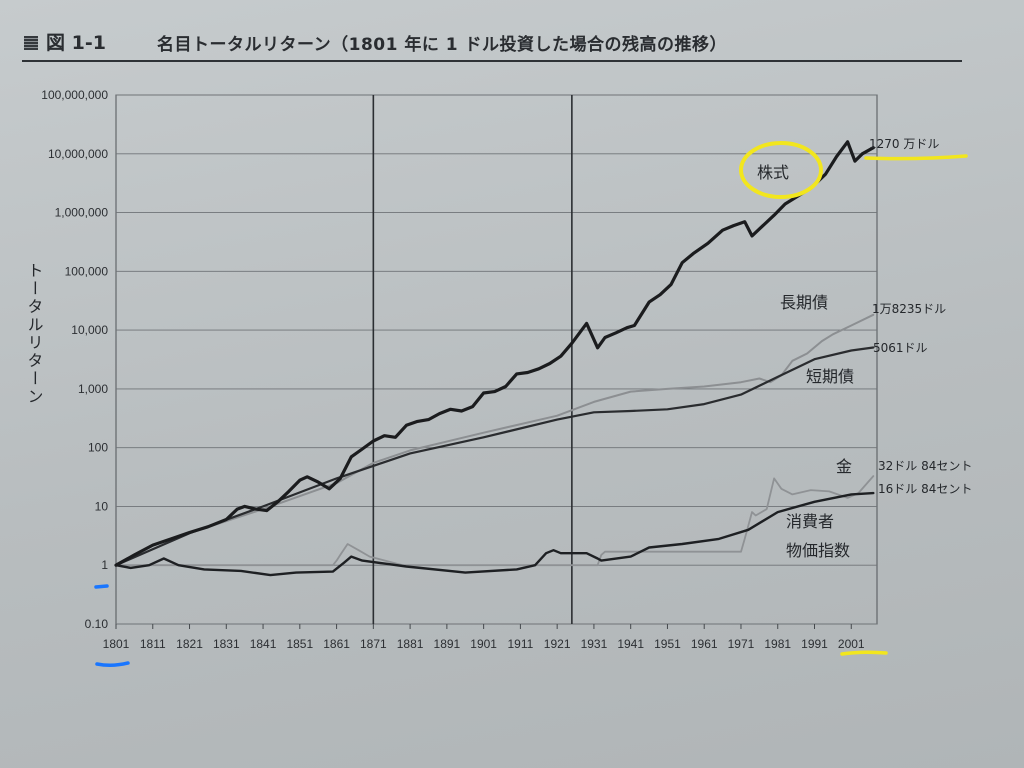 This screenshot has width=1024, height=768. Describe the element at coordinates (76, 43) in the screenshot. I see `figure-number: 図 1-1` at that location.